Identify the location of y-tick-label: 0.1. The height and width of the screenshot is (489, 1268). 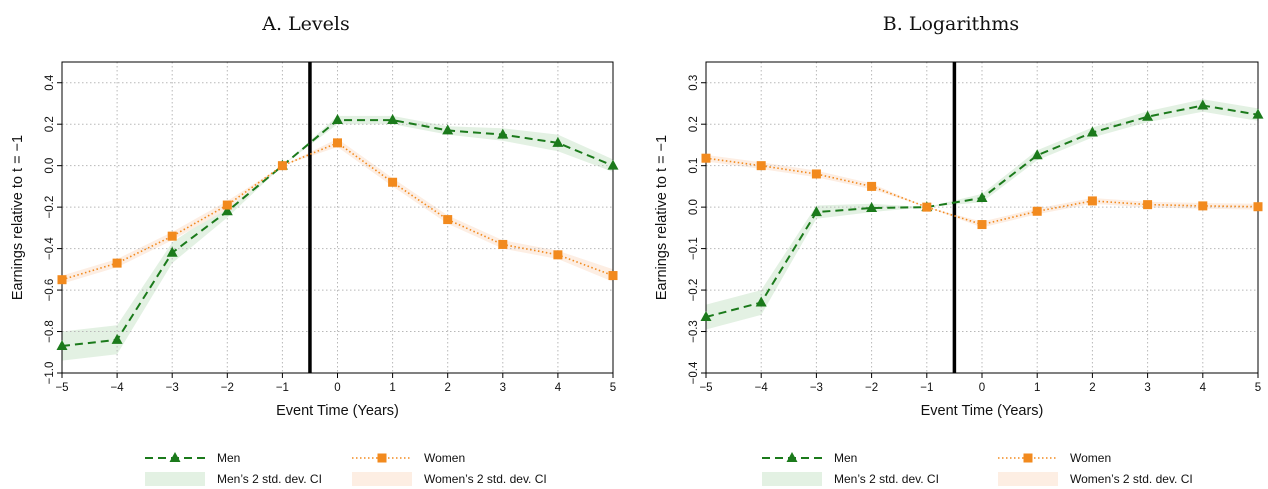
(694, 166).